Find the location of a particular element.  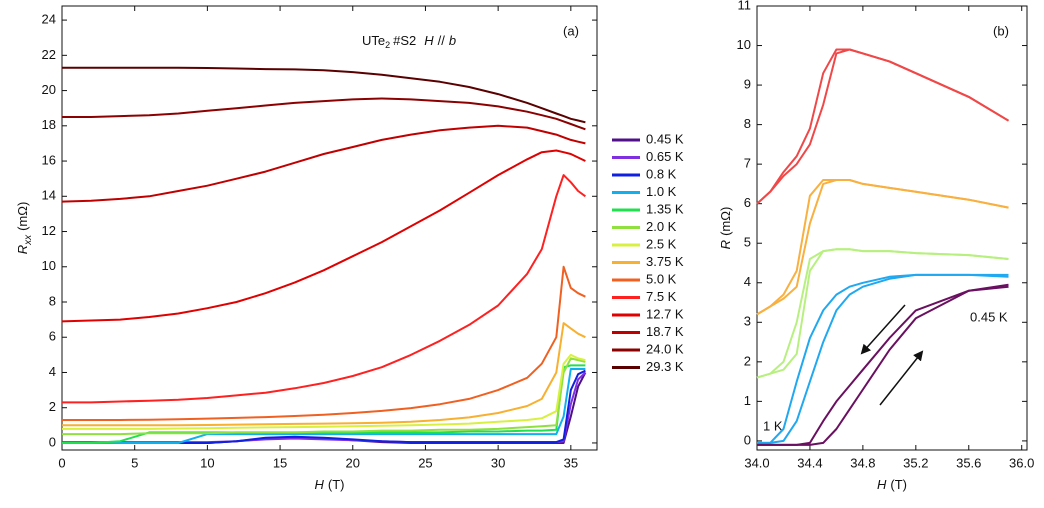

relation: // is located at coordinates (442, 40).